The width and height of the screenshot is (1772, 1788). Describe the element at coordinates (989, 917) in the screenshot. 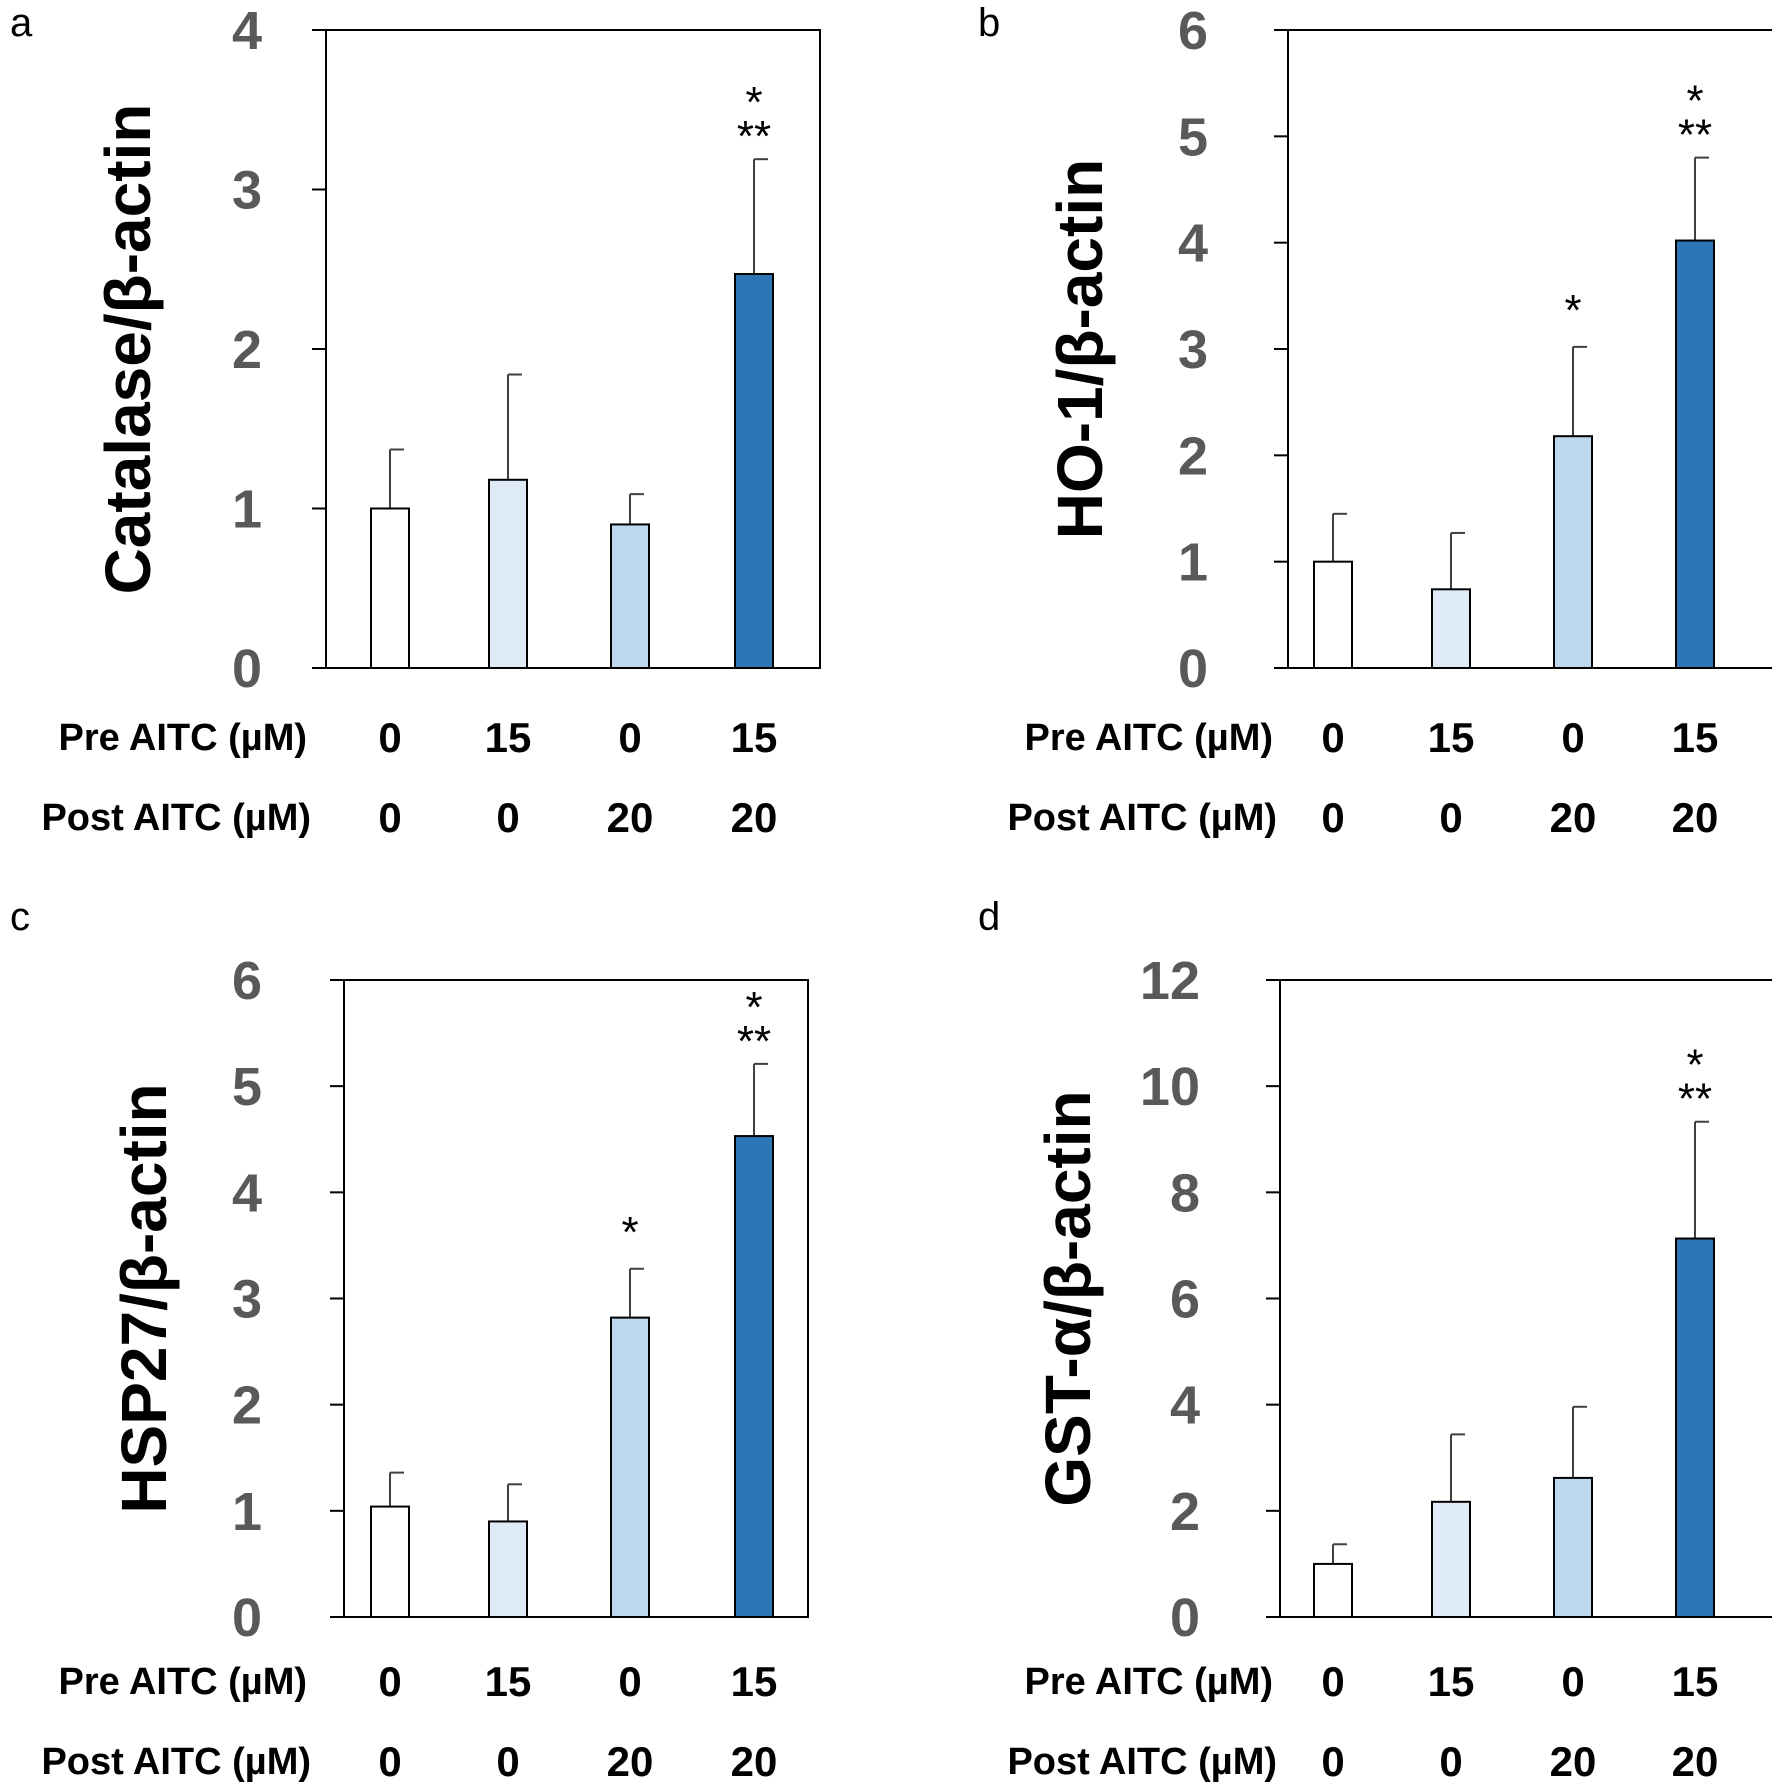

I see `panel-letter: d` at that location.